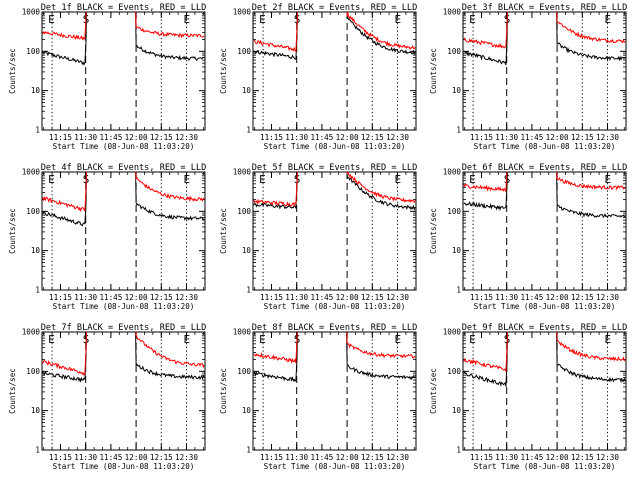  I want to click on panel-title: Det 6f BLACK = Events, RED = LLD, so click(545, 168).